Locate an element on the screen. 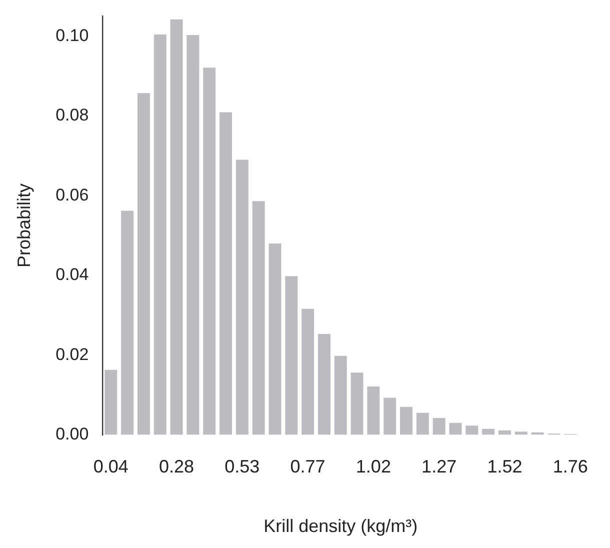  y-axis-title: Probability is located at coordinates (24, 225).